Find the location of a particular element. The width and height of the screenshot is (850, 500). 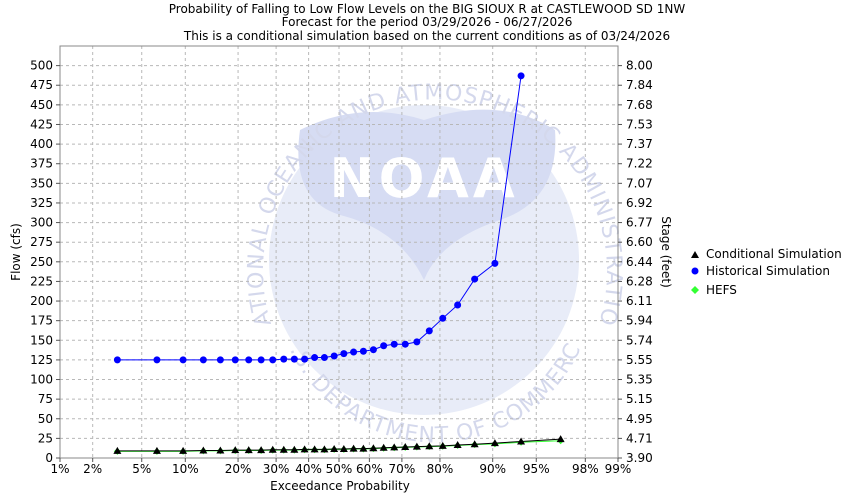

x-tick-label: 80% is located at coordinates (440, 469).